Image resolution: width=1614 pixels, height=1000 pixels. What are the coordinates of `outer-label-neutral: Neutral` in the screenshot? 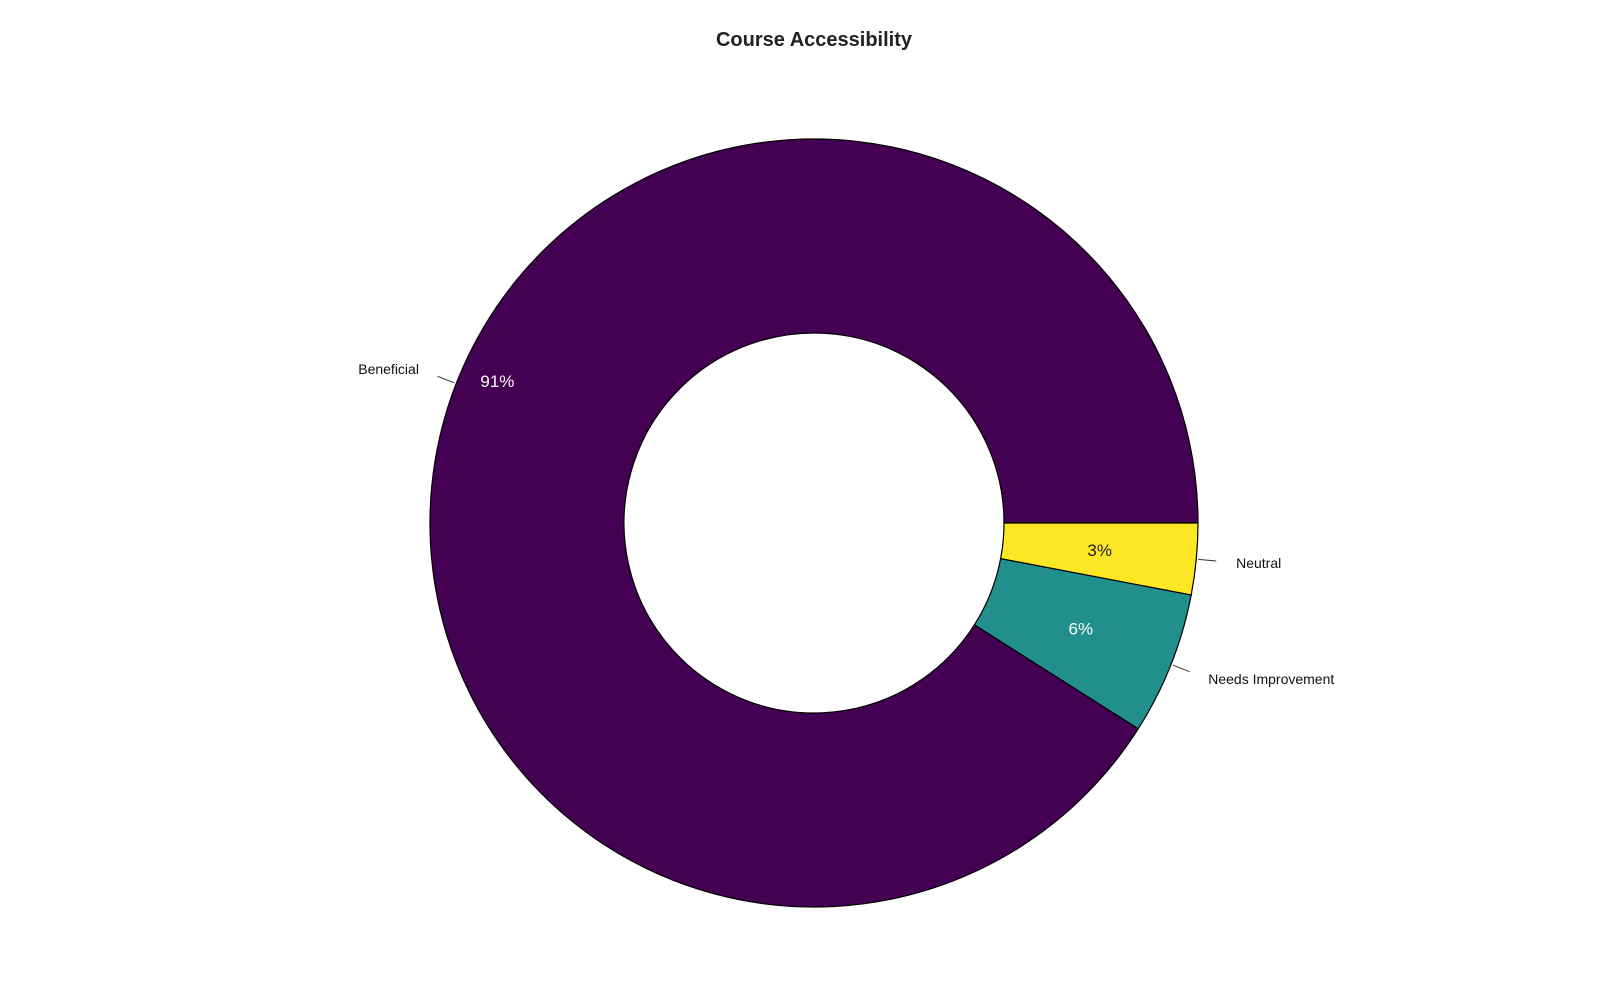 It's located at (1258, 563).